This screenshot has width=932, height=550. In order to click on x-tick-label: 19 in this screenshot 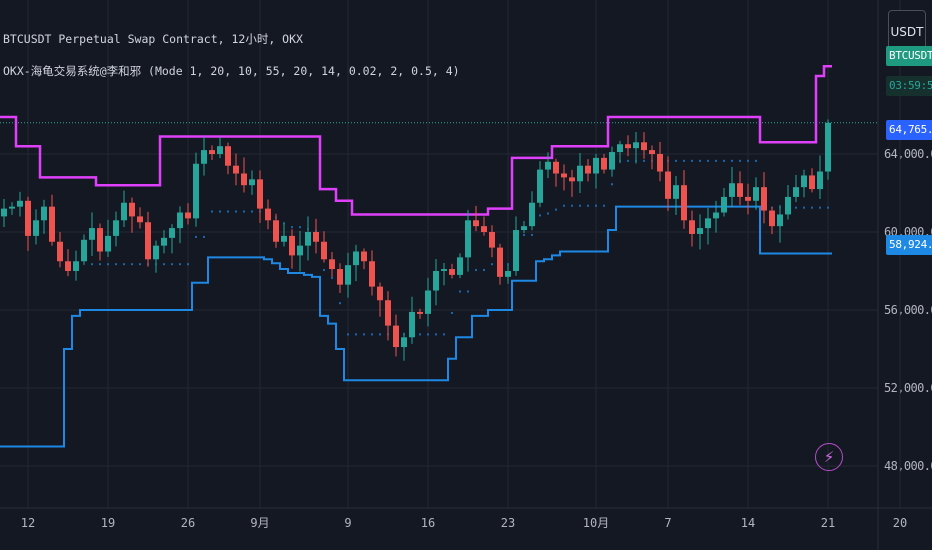, I will do `click(108, 523)`.